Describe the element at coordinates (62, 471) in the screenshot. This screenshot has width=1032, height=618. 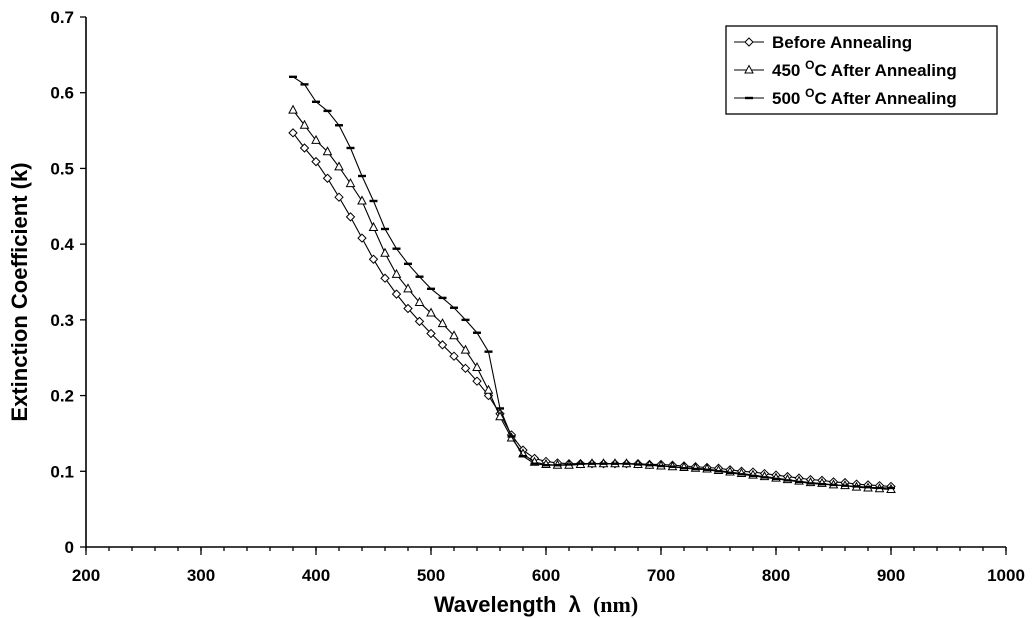
I see `y-tick-label: 0.1` at that location.